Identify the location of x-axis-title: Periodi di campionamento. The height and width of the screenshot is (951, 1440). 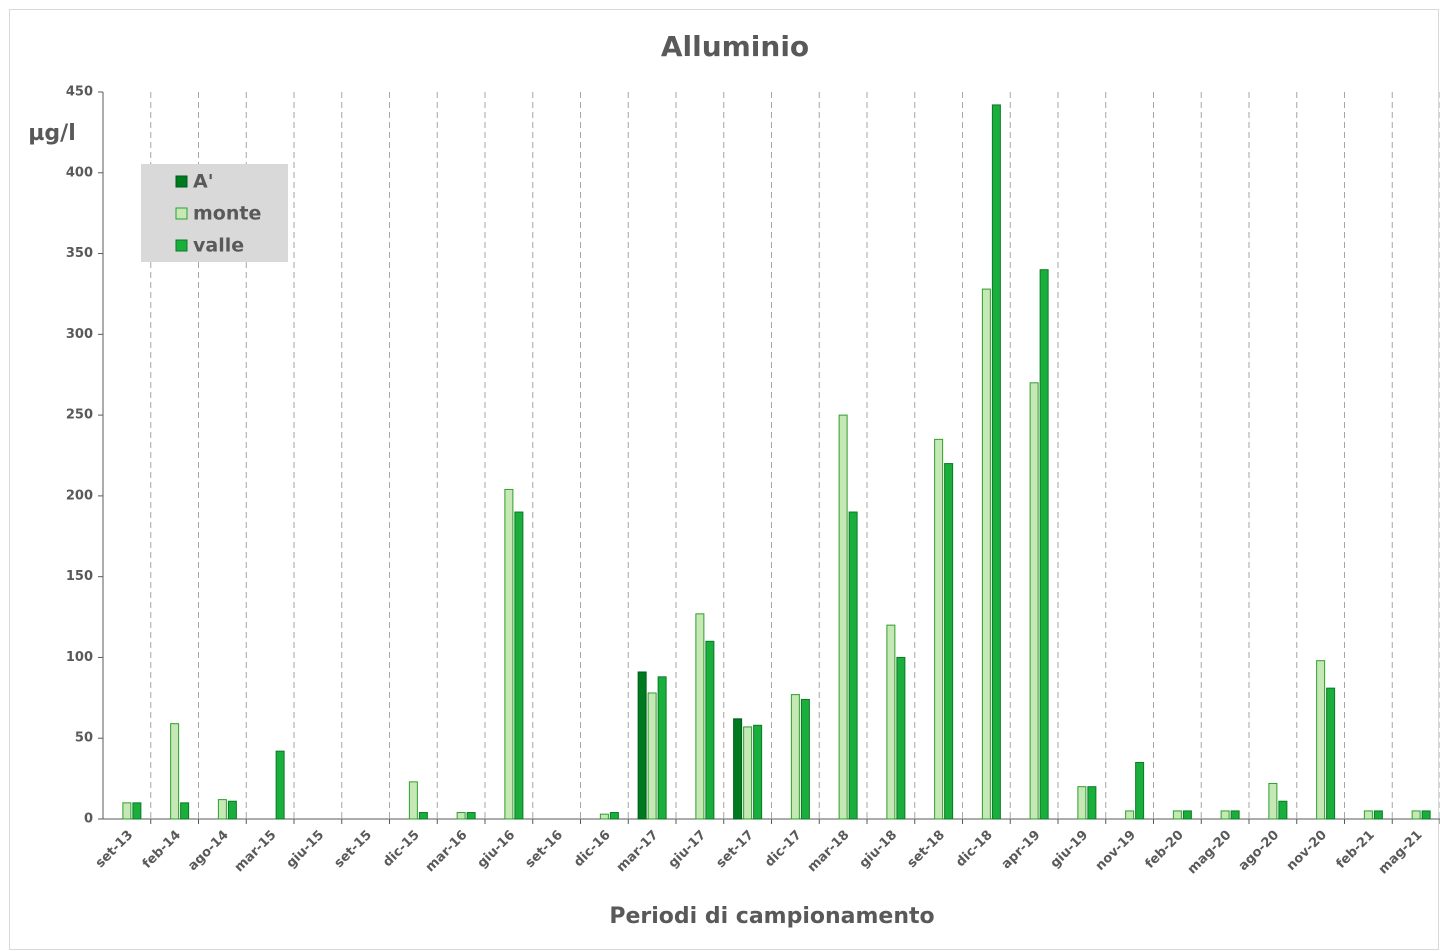
(771, 916).